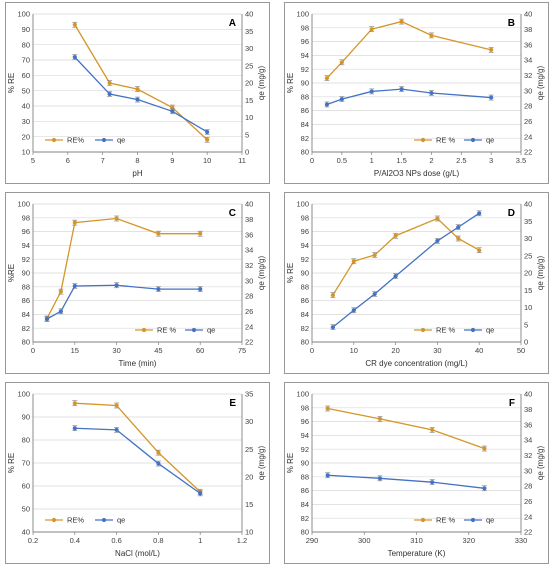 Image resolution: width=550 pixels, height=567 pixels. What do you see at coordinates (26, 152) in the screenshot?
I see `y-tick-label: 10` at bounding box center [26, 152].